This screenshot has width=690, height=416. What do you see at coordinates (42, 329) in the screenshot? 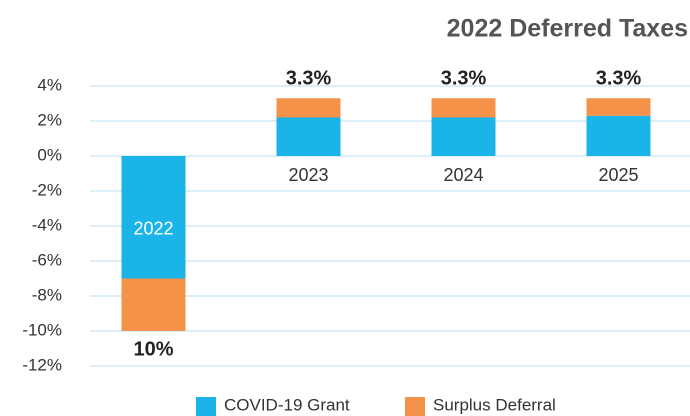
I see `y-tick-label: -10%` at bounding box center [42, 329].